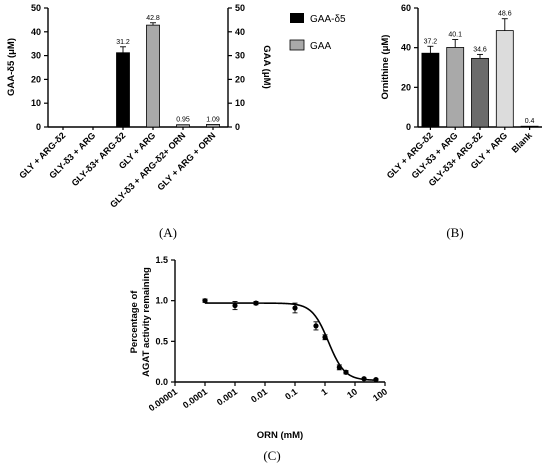  What do you see at coordinates (227, 396) in the screenshot?
I see `panel-c-x-tick-label: 0.001` at bounding box center [227, 396].